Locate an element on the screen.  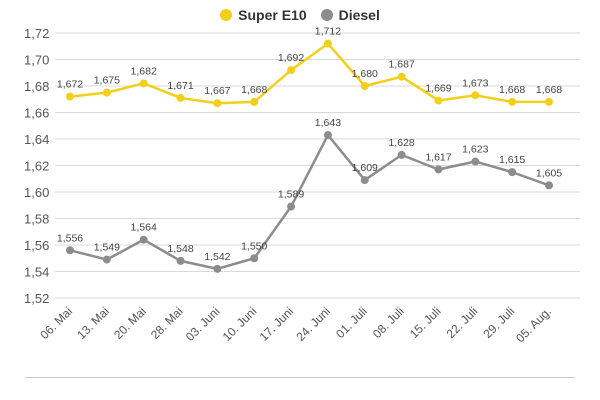
y-tick-label: 1,62 is located at coordinates (36, 166).